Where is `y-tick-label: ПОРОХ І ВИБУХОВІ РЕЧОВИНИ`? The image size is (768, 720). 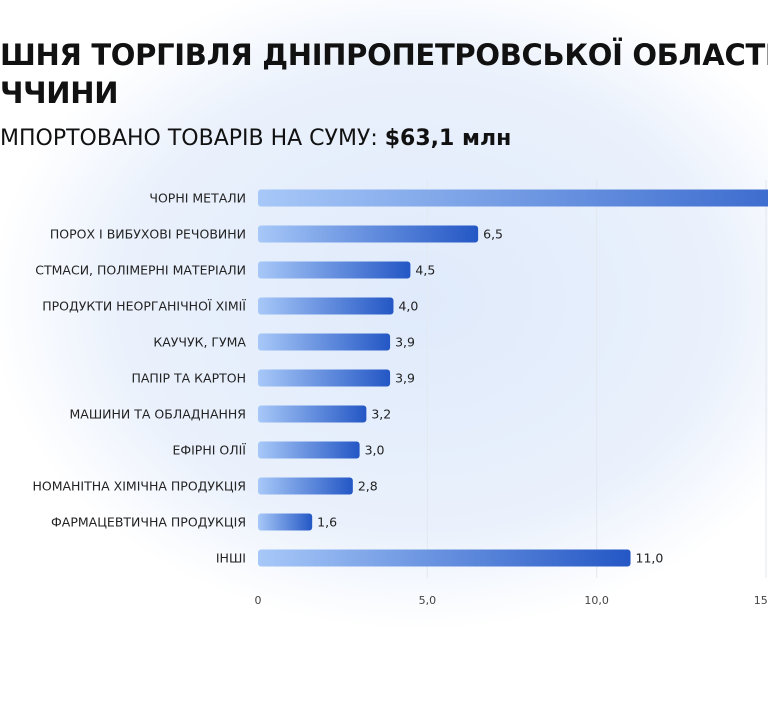 y-tick-label: ПОРОХ І ВИБУХОВІ РЕЧОВИНИ is located at coordinates (148, 234).